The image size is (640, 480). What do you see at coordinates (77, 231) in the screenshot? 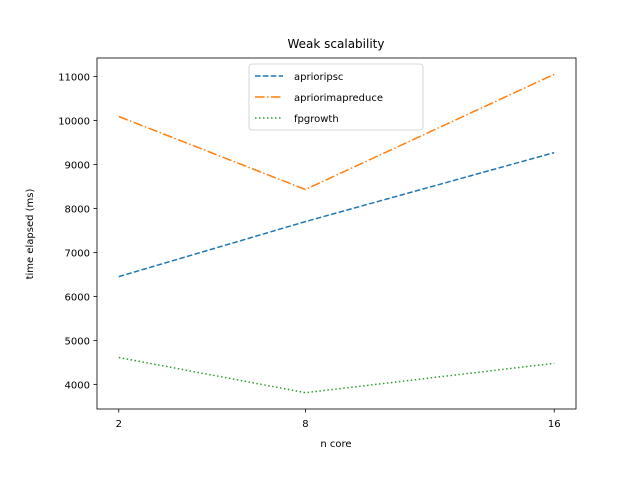
I see `y-axis-ticks: 4000 5000 6000 7000 8000 9000 10000 11000` at bounding box center [77, 231].